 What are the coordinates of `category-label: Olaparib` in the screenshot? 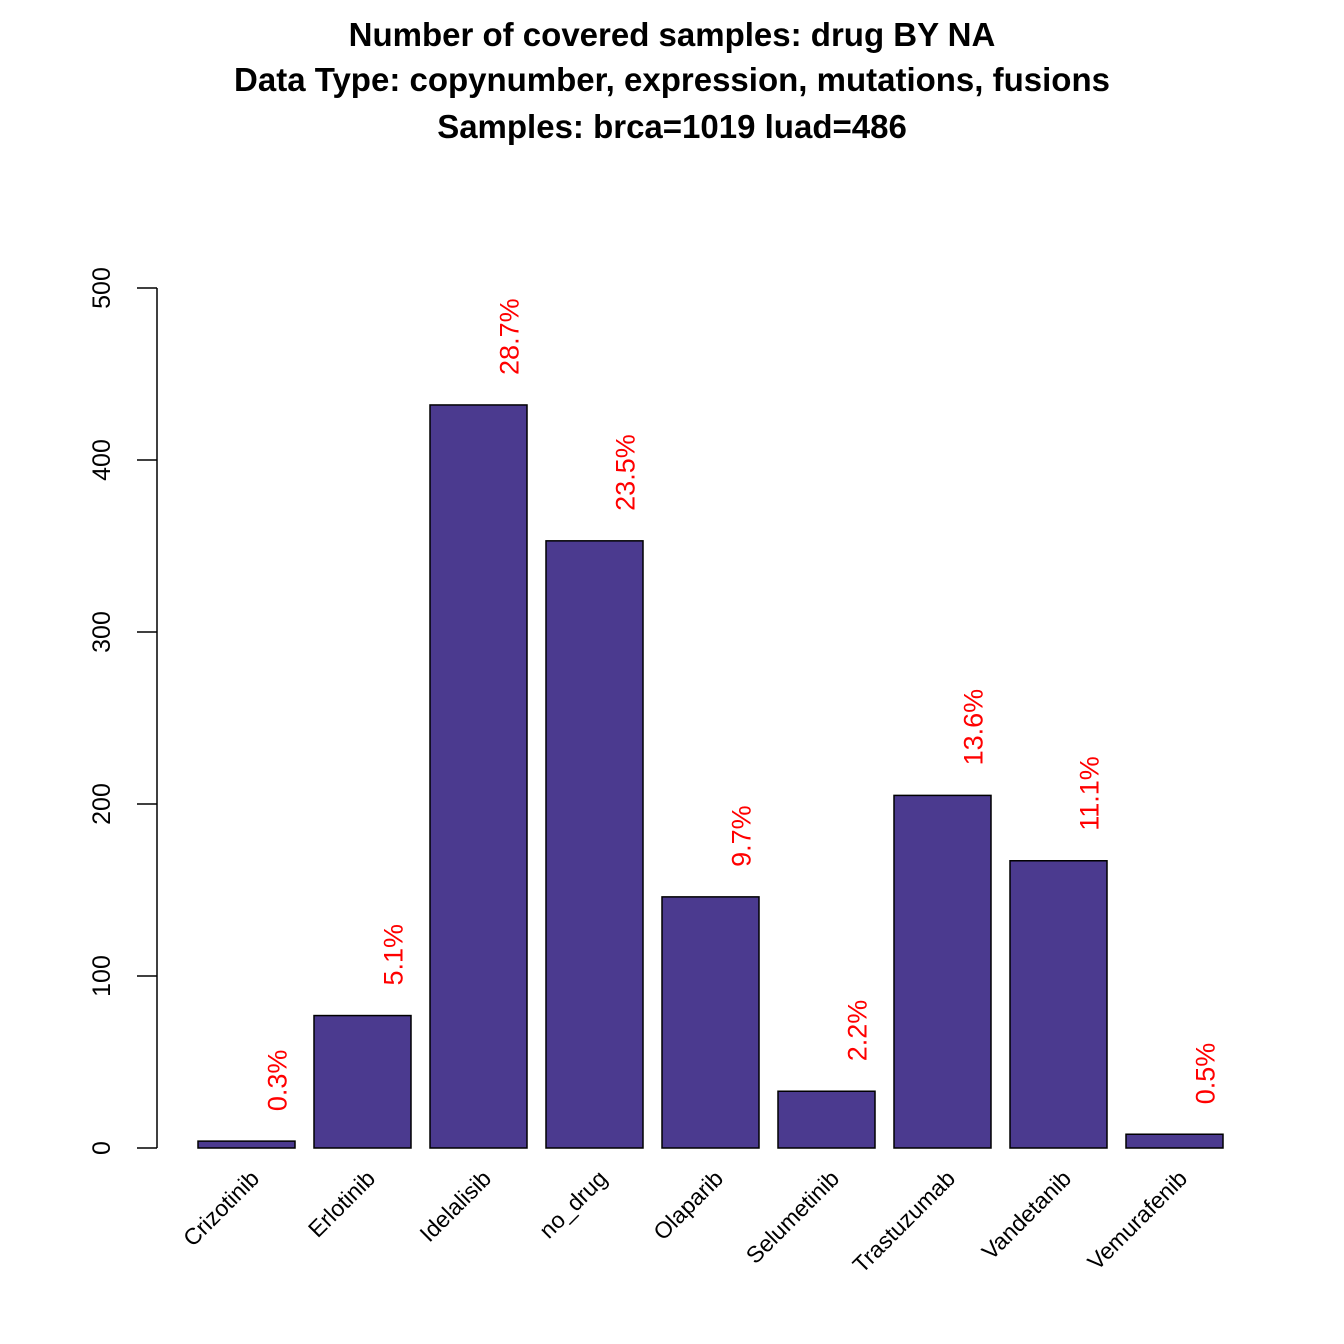 It's located at (688, 1205).